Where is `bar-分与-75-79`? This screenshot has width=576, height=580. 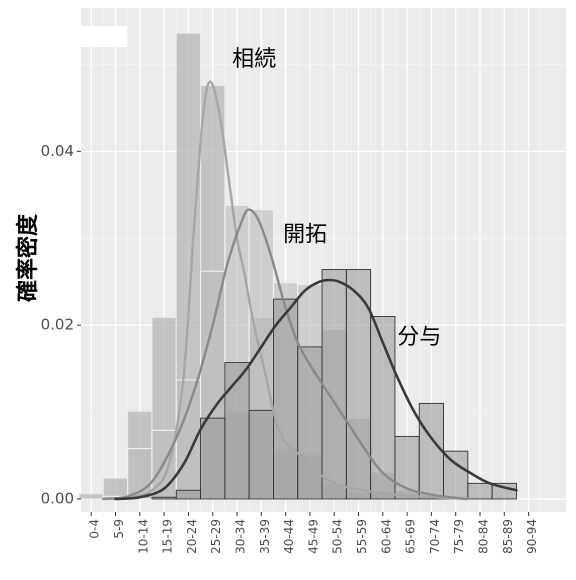 bar-分与-75-79 is located at coordinates (456, 475).